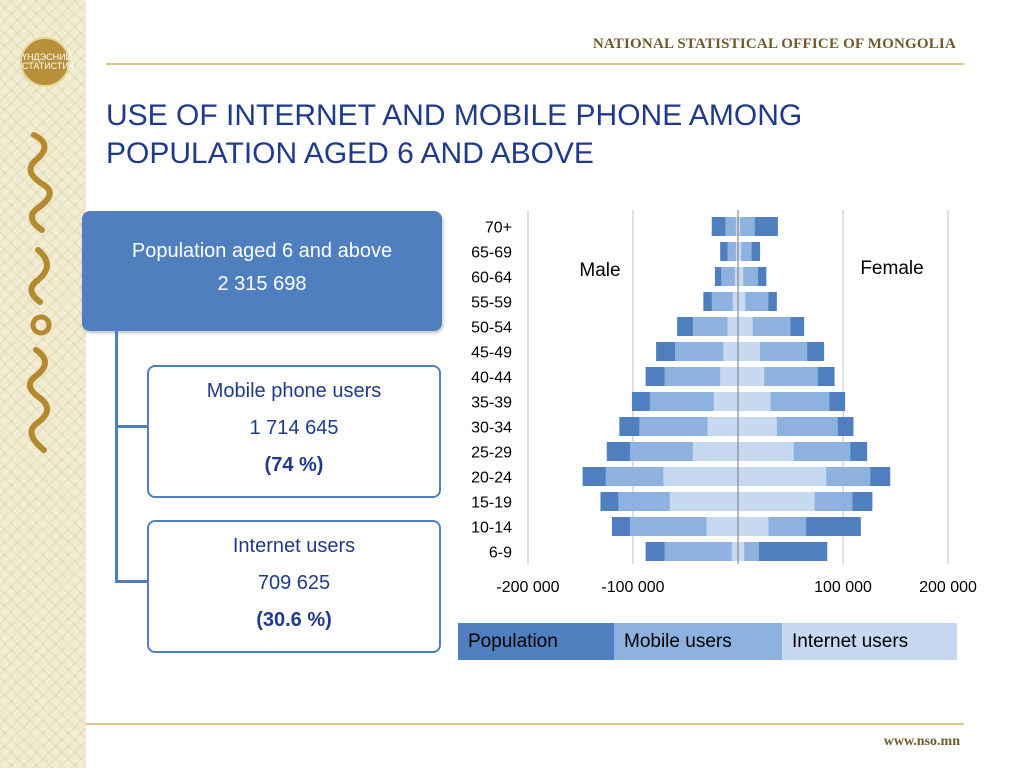 The image size is (1024, 768). What do you see at coordinates (262, 251) in the screenshot?
I see `population-label: Population aged 6 and above` at bounding box center [262, 251].